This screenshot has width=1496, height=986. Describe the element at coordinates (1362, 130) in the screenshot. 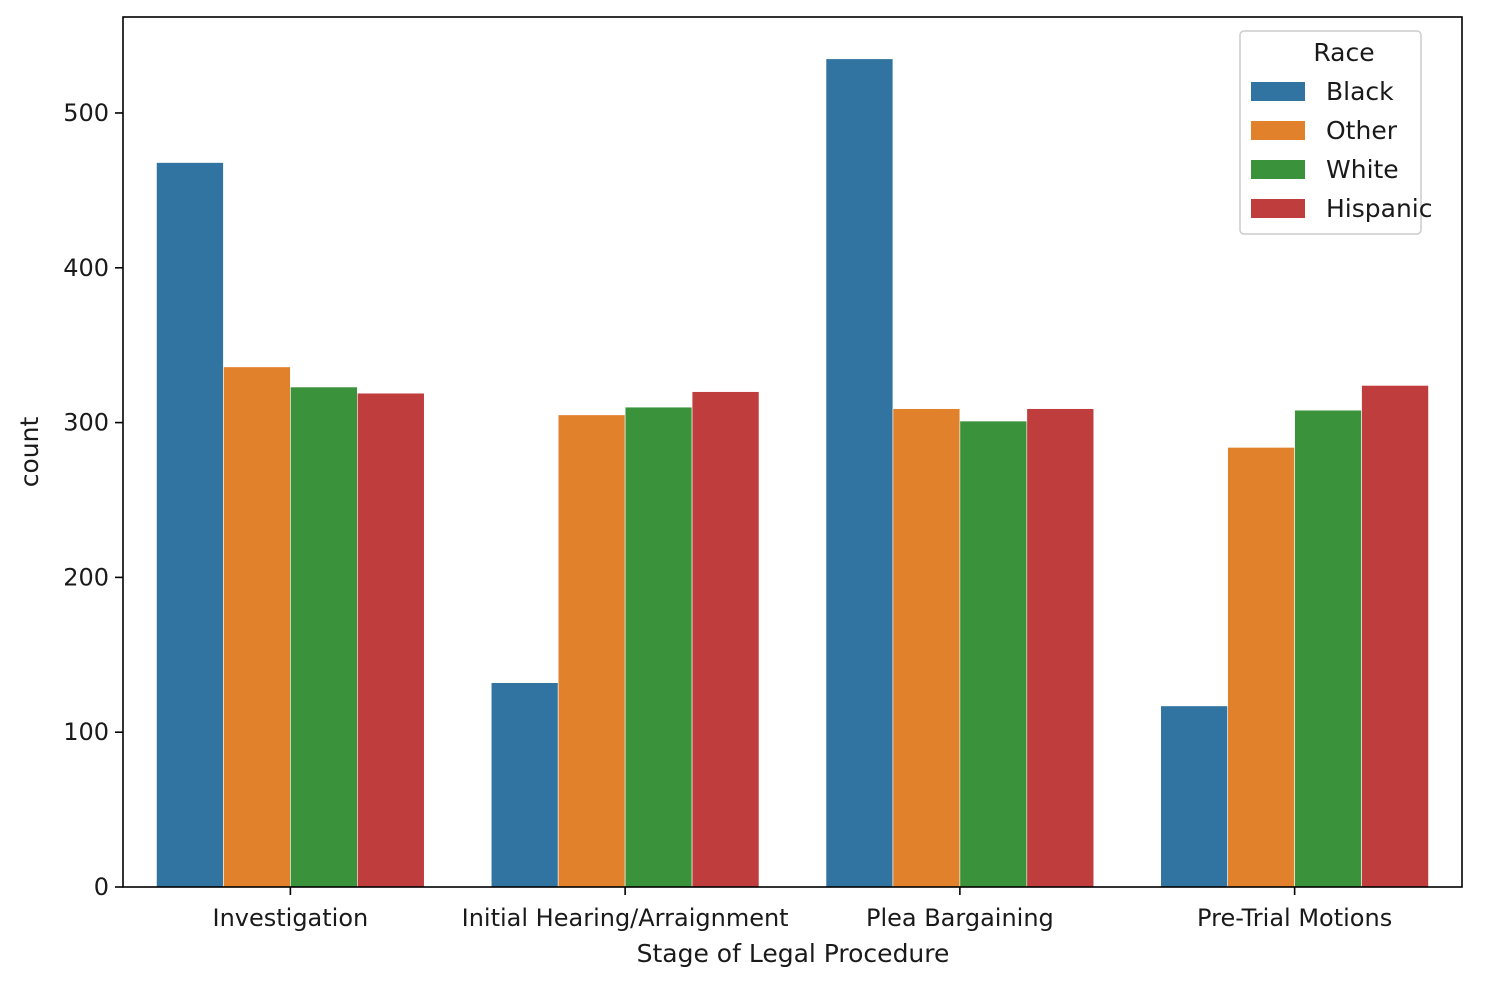

I see `legend-label-other: Other` at that location.